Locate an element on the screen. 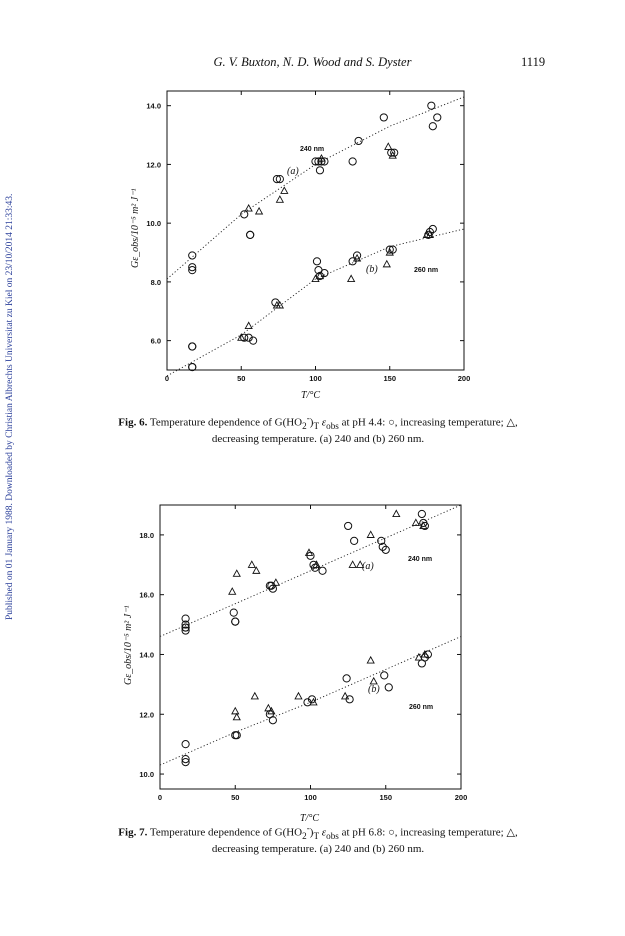 The image size is (625, 936). fig7-ylabel: Gε_obs/10⁻⁵ m² J⁻¹ is located at coordinates (128, 645).